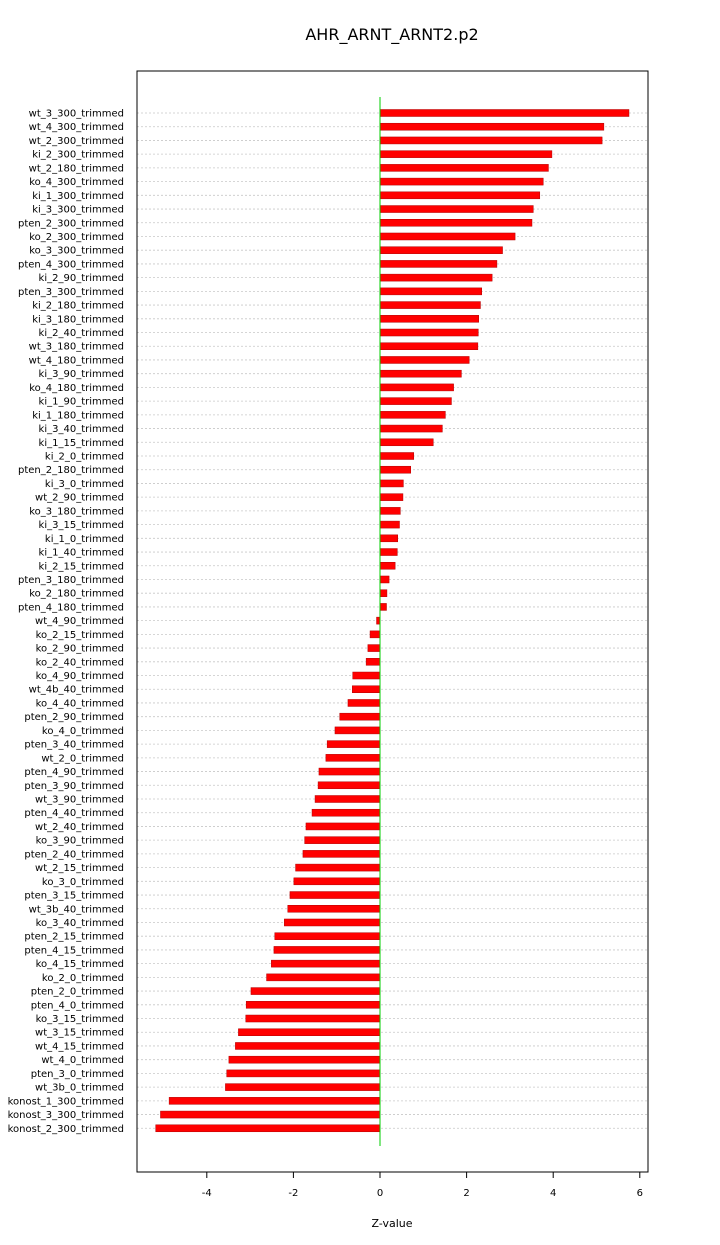 This screenshot has width=720, height=1245. What do you see at coordinates (80, 1019) in the screenshot?
I see `category-label: ko_3_15_trimmed` at bounding box center [80, 1019].